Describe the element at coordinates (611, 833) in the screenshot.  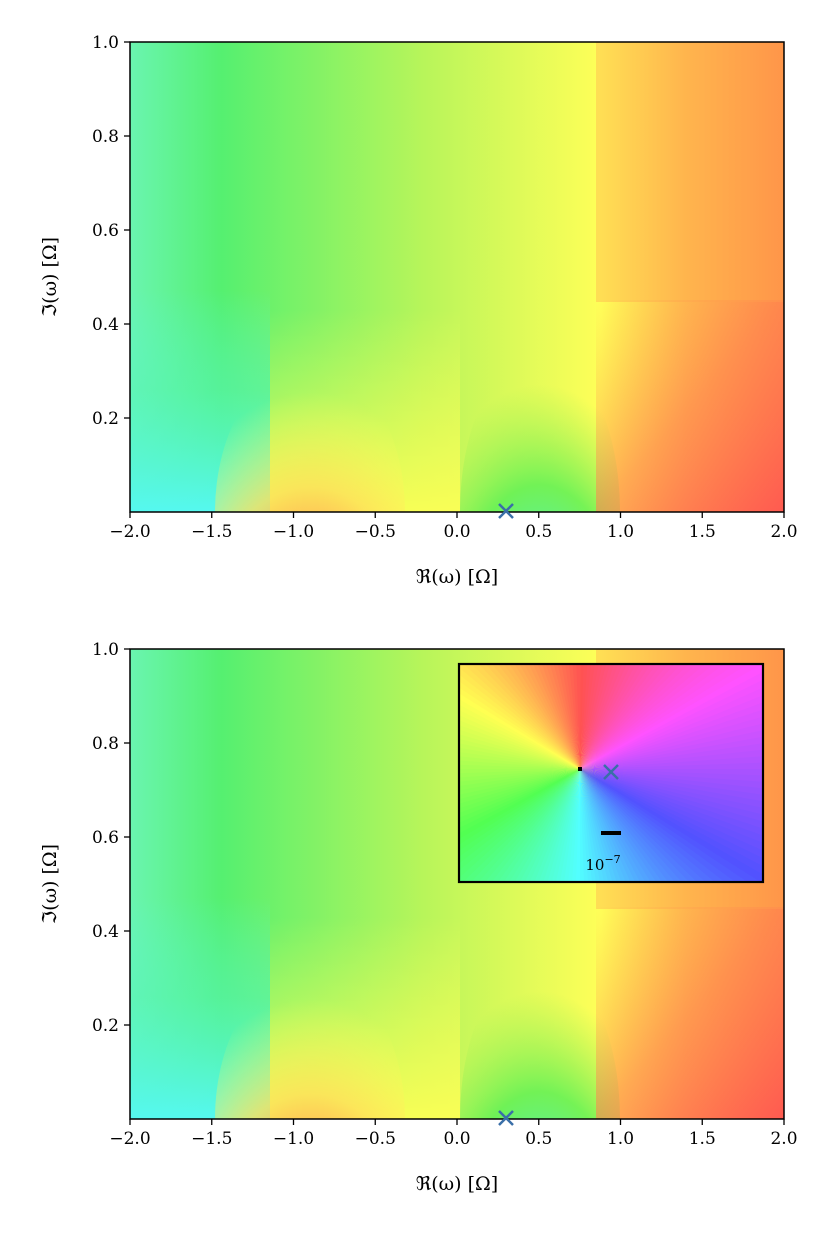
I see `inset-scale-bar` at that location.